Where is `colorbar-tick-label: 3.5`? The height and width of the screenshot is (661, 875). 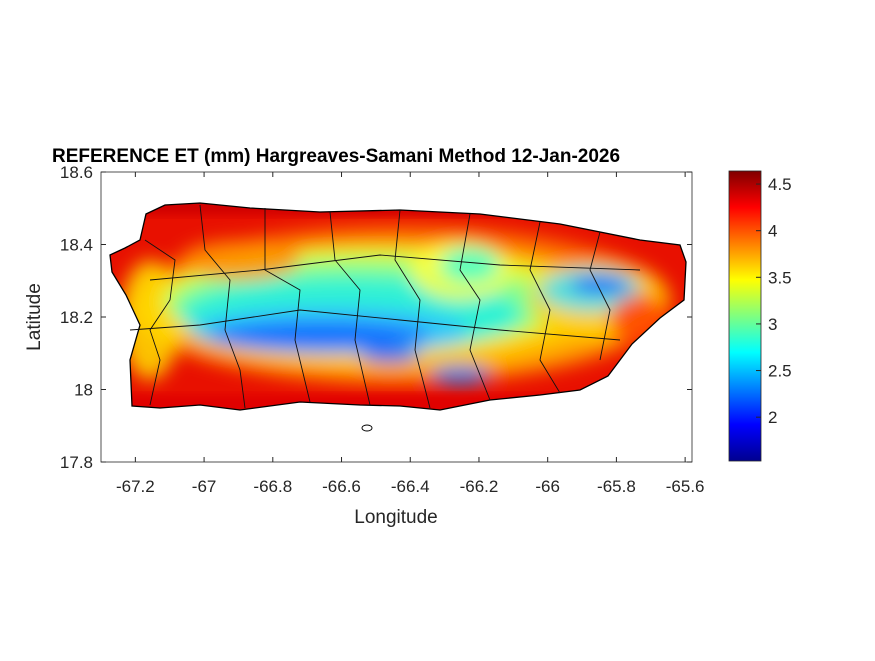 colorbar-tick-label: 3.5 is located at coordinates (780, 277).